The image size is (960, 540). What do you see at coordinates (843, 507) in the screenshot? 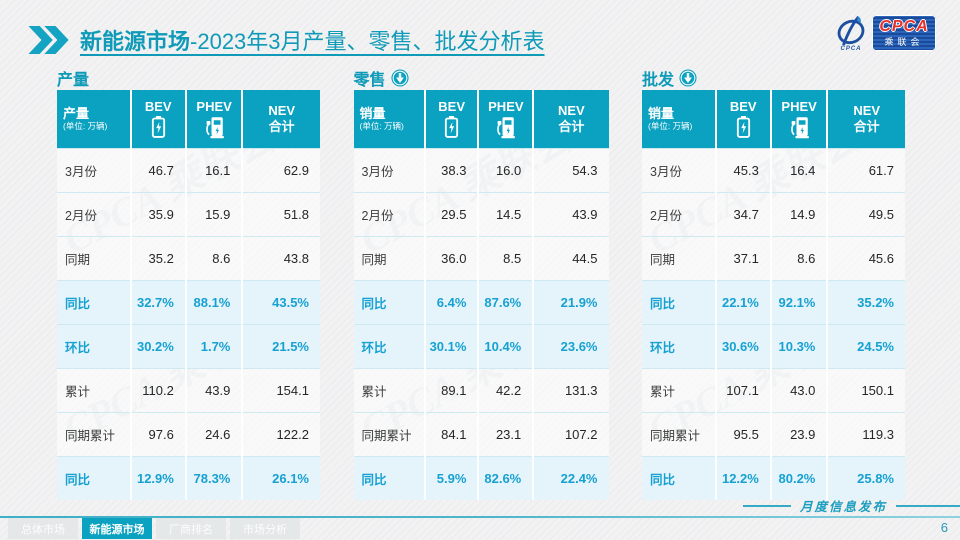
I see `footer-label-text: 月度信息发布` at bounding box center [843, 507].